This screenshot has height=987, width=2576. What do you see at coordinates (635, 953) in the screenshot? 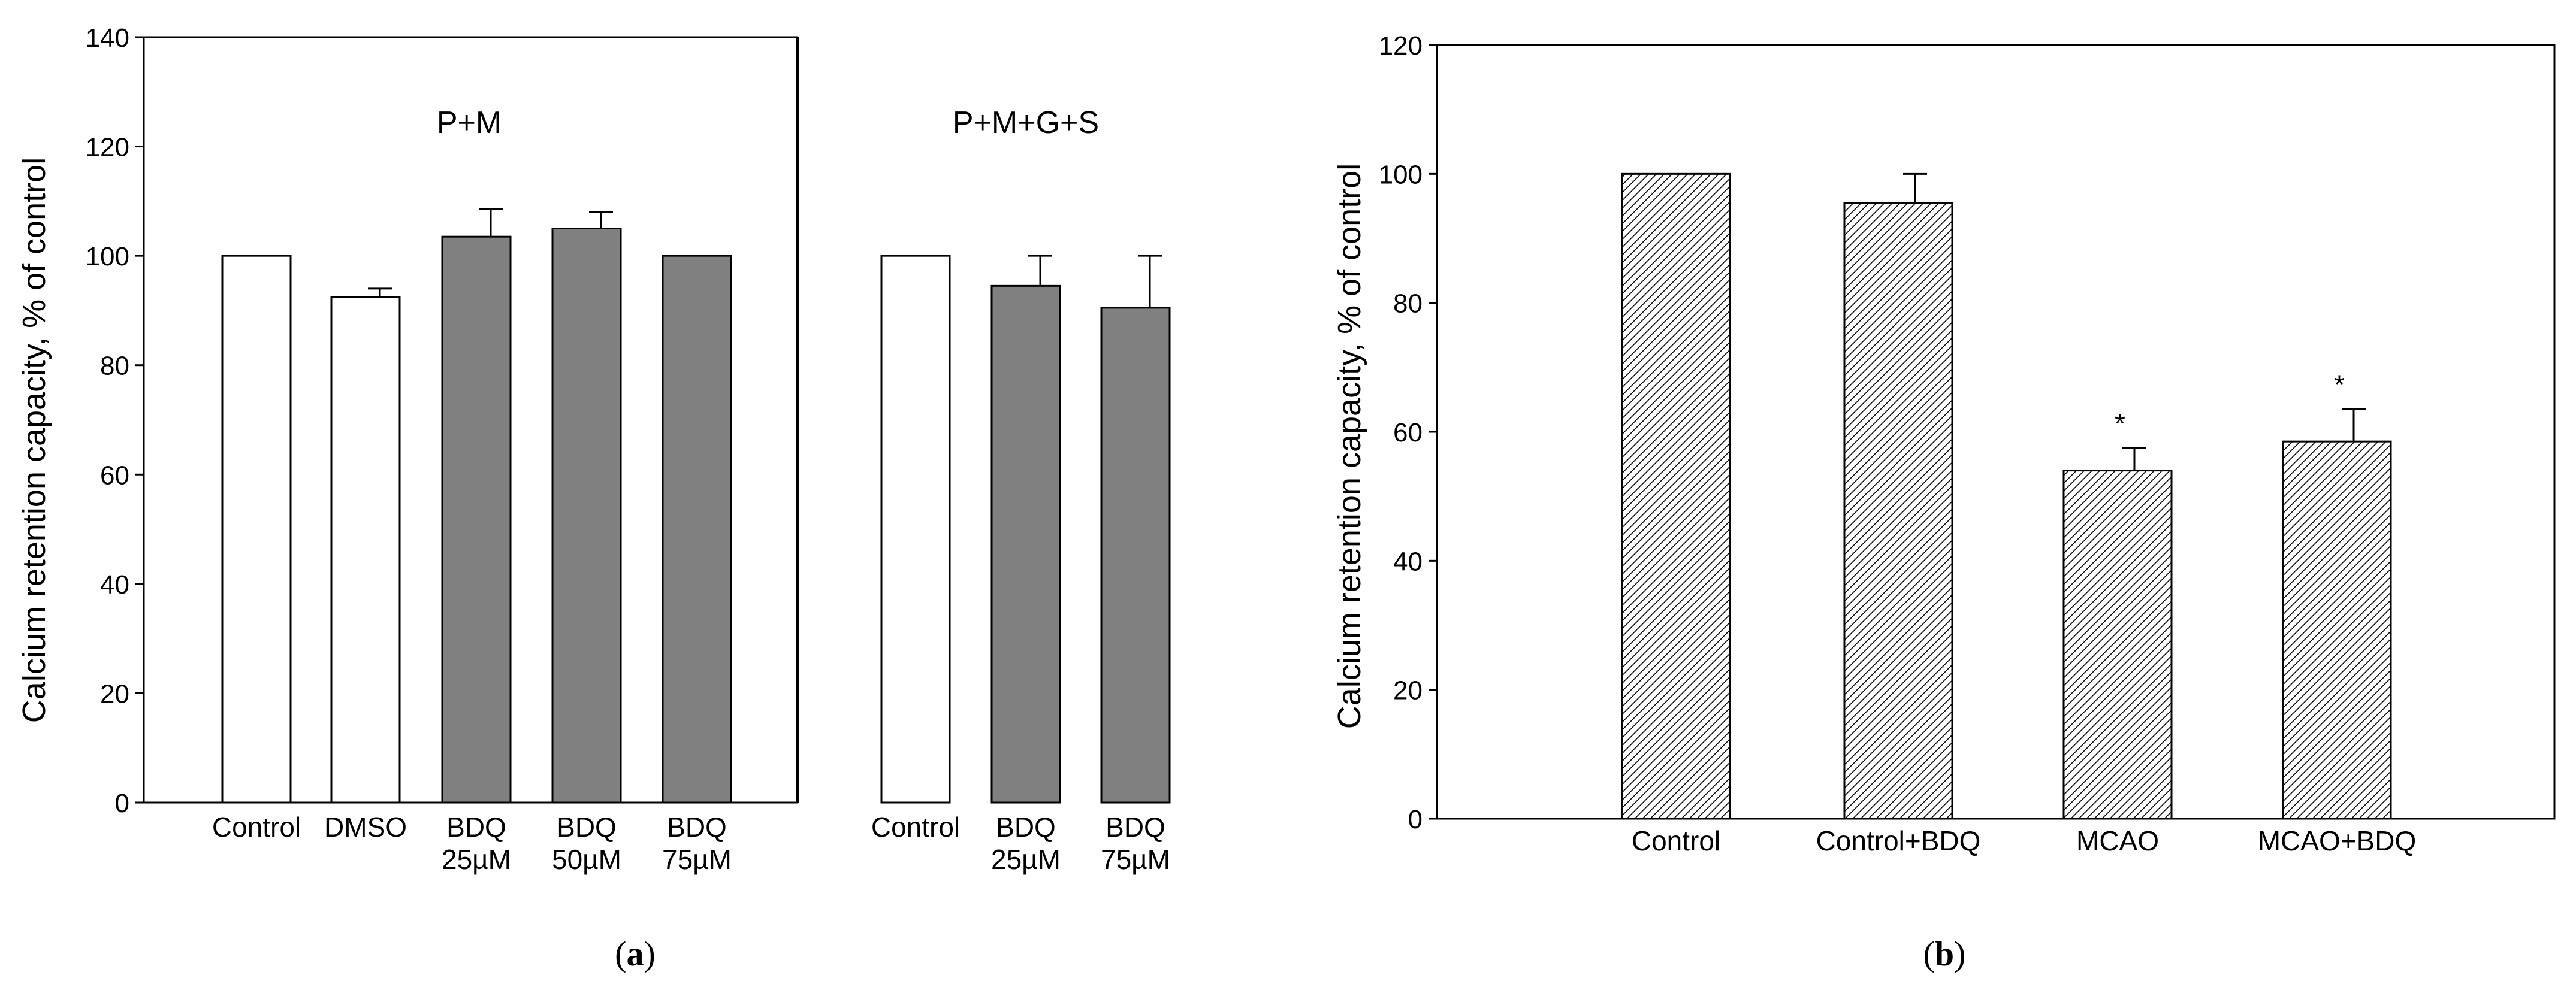
I see `chart-a-panel-label: (a)` at bounding box center [635, 953].